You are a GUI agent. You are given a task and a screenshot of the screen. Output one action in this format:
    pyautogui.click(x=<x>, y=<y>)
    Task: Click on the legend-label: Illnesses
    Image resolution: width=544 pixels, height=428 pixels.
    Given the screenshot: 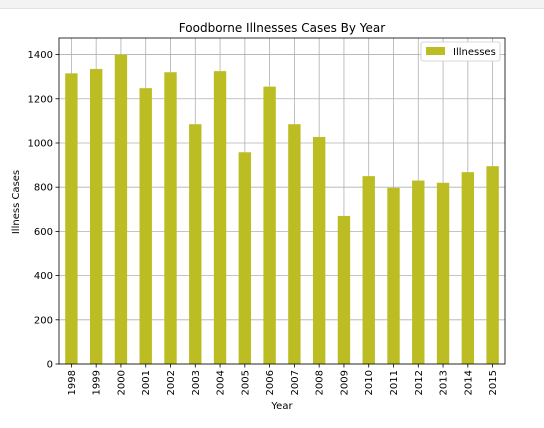 What is the action you would take?
    pyautogui.click(x=474, y=52)
    